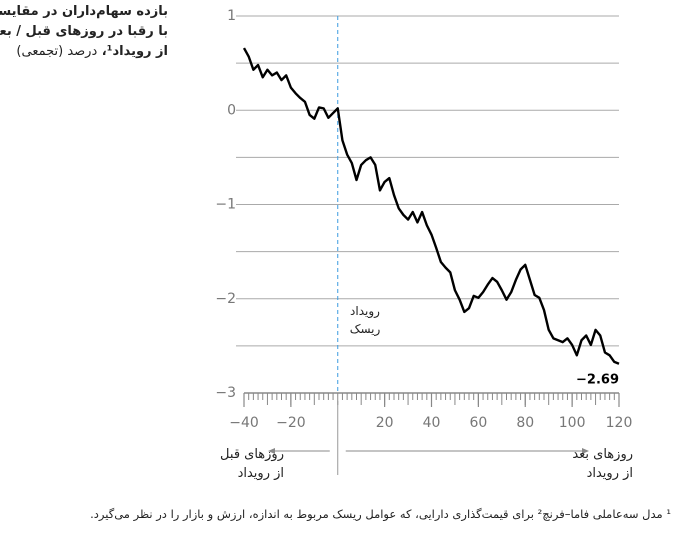  Describe the element at coordinates (225, 299) in the screenshot. I see `y-tick-label: −2` at that location.